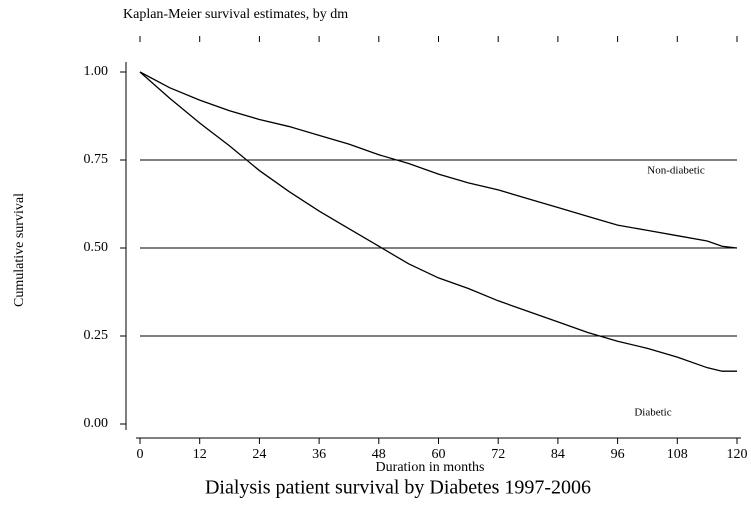 The height and width of the screenshot is (506, 751). What do you see at coordinates (96, 423) in the screenshot?
I see `y-tick-label: 0.00` at bounding box center [96, 423].